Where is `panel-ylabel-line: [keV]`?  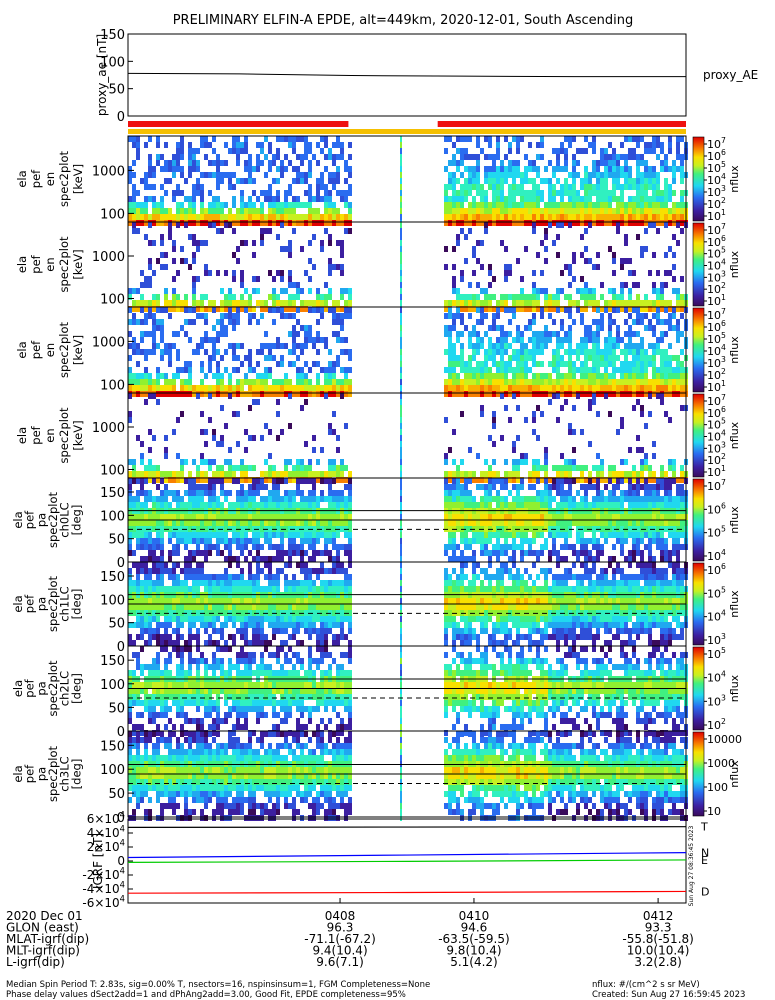
panel-ylabel-line: [keV] is located at coordinates (78, 179).